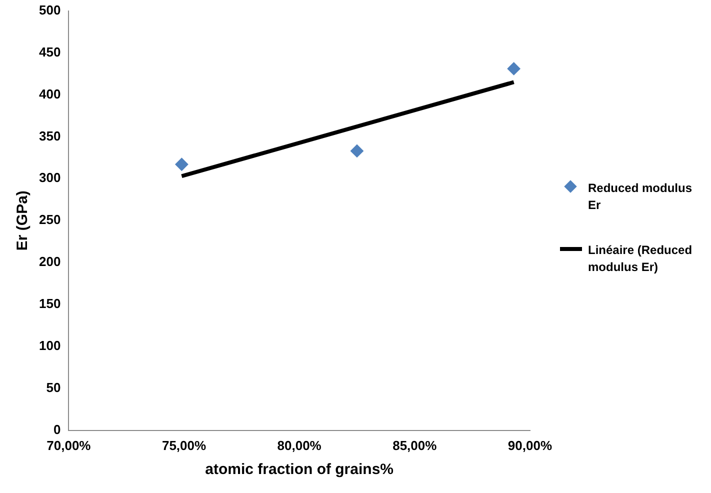  What do you see at coordinates (530, 445) in the screenshot?
I see `x-tick-label: 90,00%` at bounding box center [530, 445].